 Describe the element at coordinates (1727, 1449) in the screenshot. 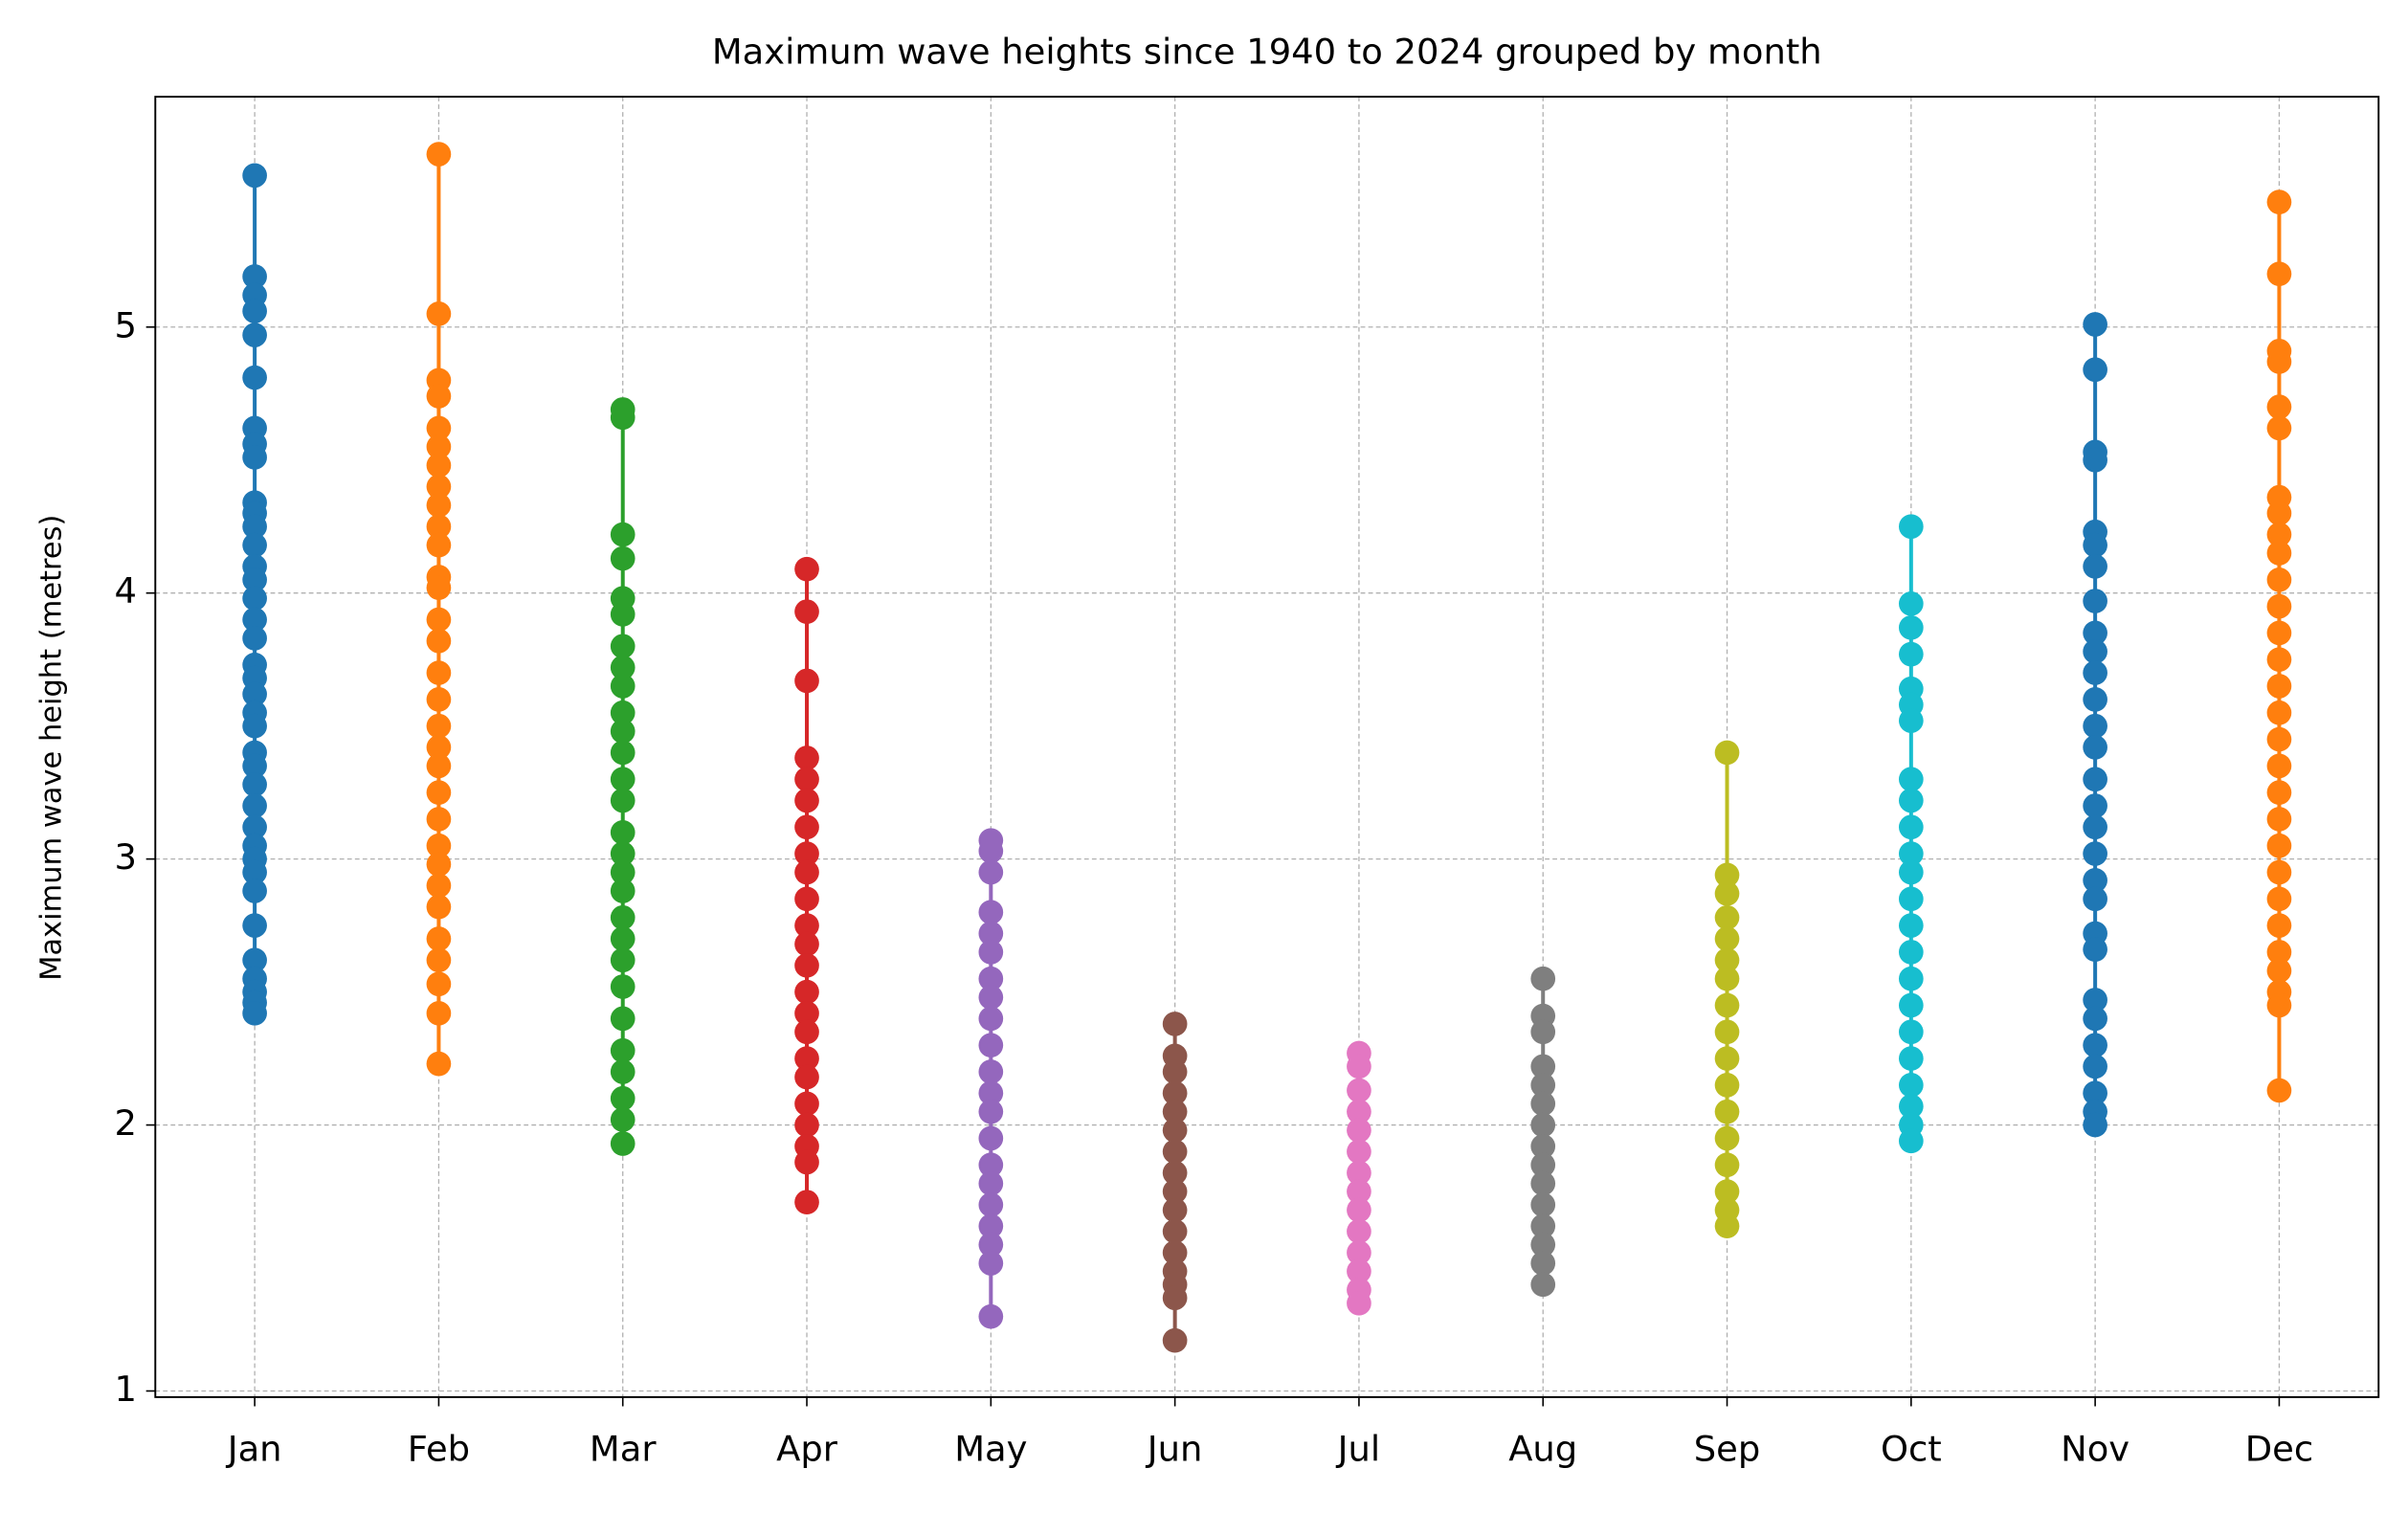

I see `x-tick-label: Sep` at that location.